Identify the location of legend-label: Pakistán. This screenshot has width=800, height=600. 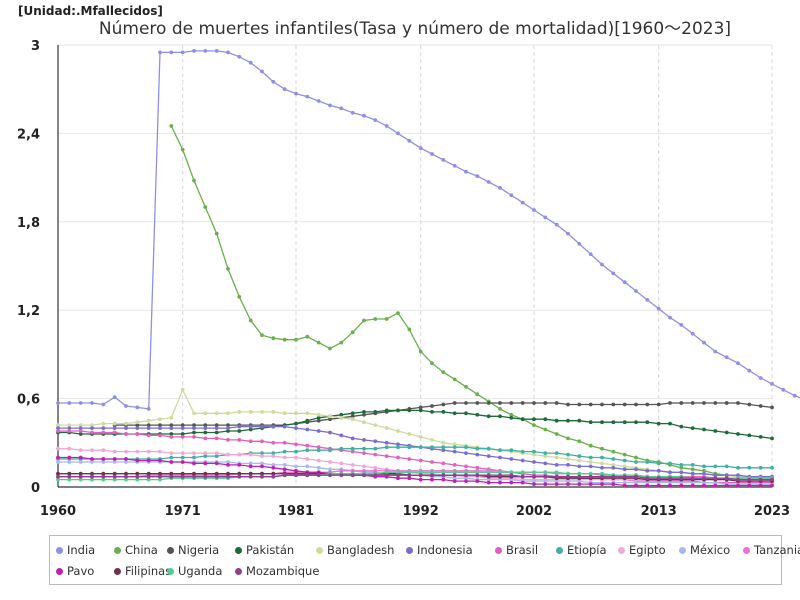
(270, 550).